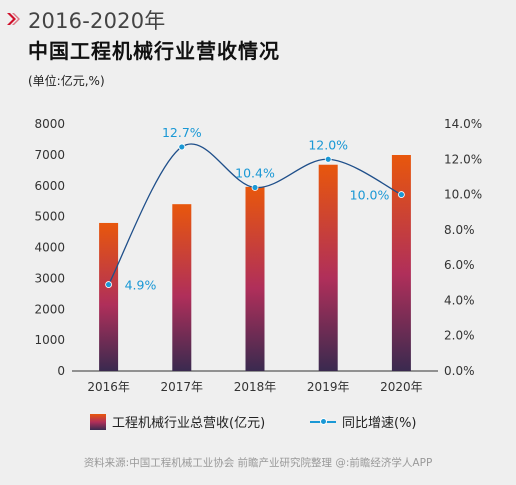 The width and height of the screenshot is (516, 485). I want to click on growth-label: 10.4%, so click(255, 173).